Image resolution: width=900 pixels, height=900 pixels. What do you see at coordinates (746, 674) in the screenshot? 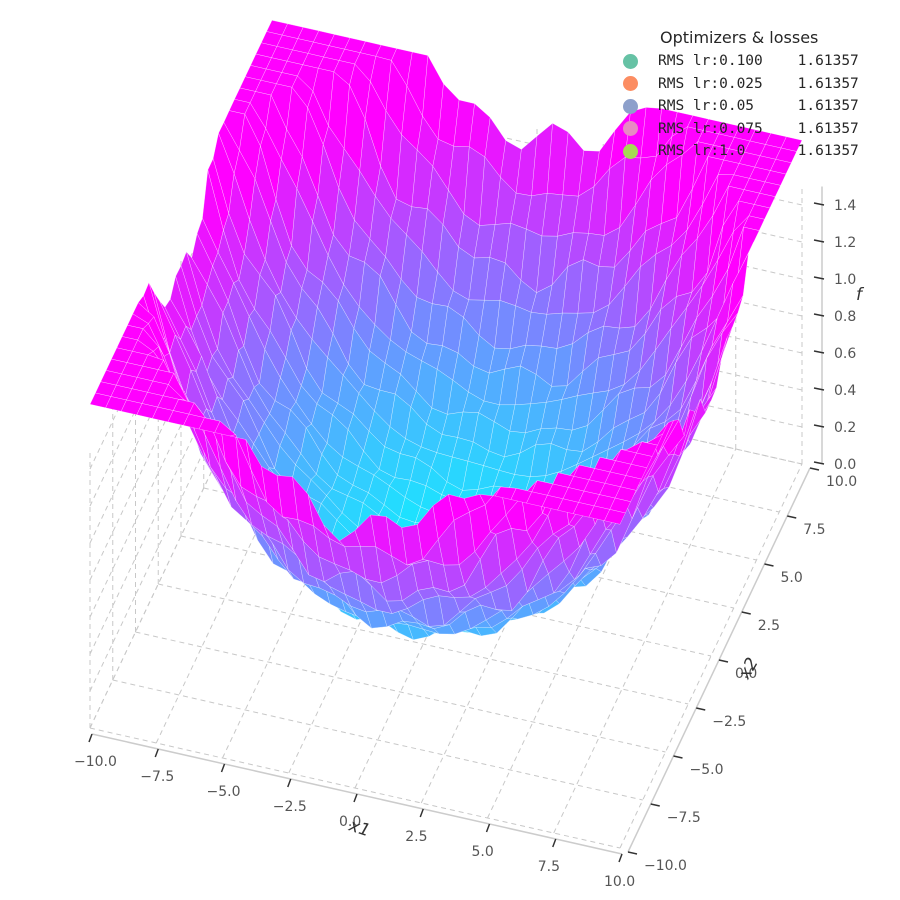
I see `x2-tick-label: 0.0` at bounding box center [746, 674].